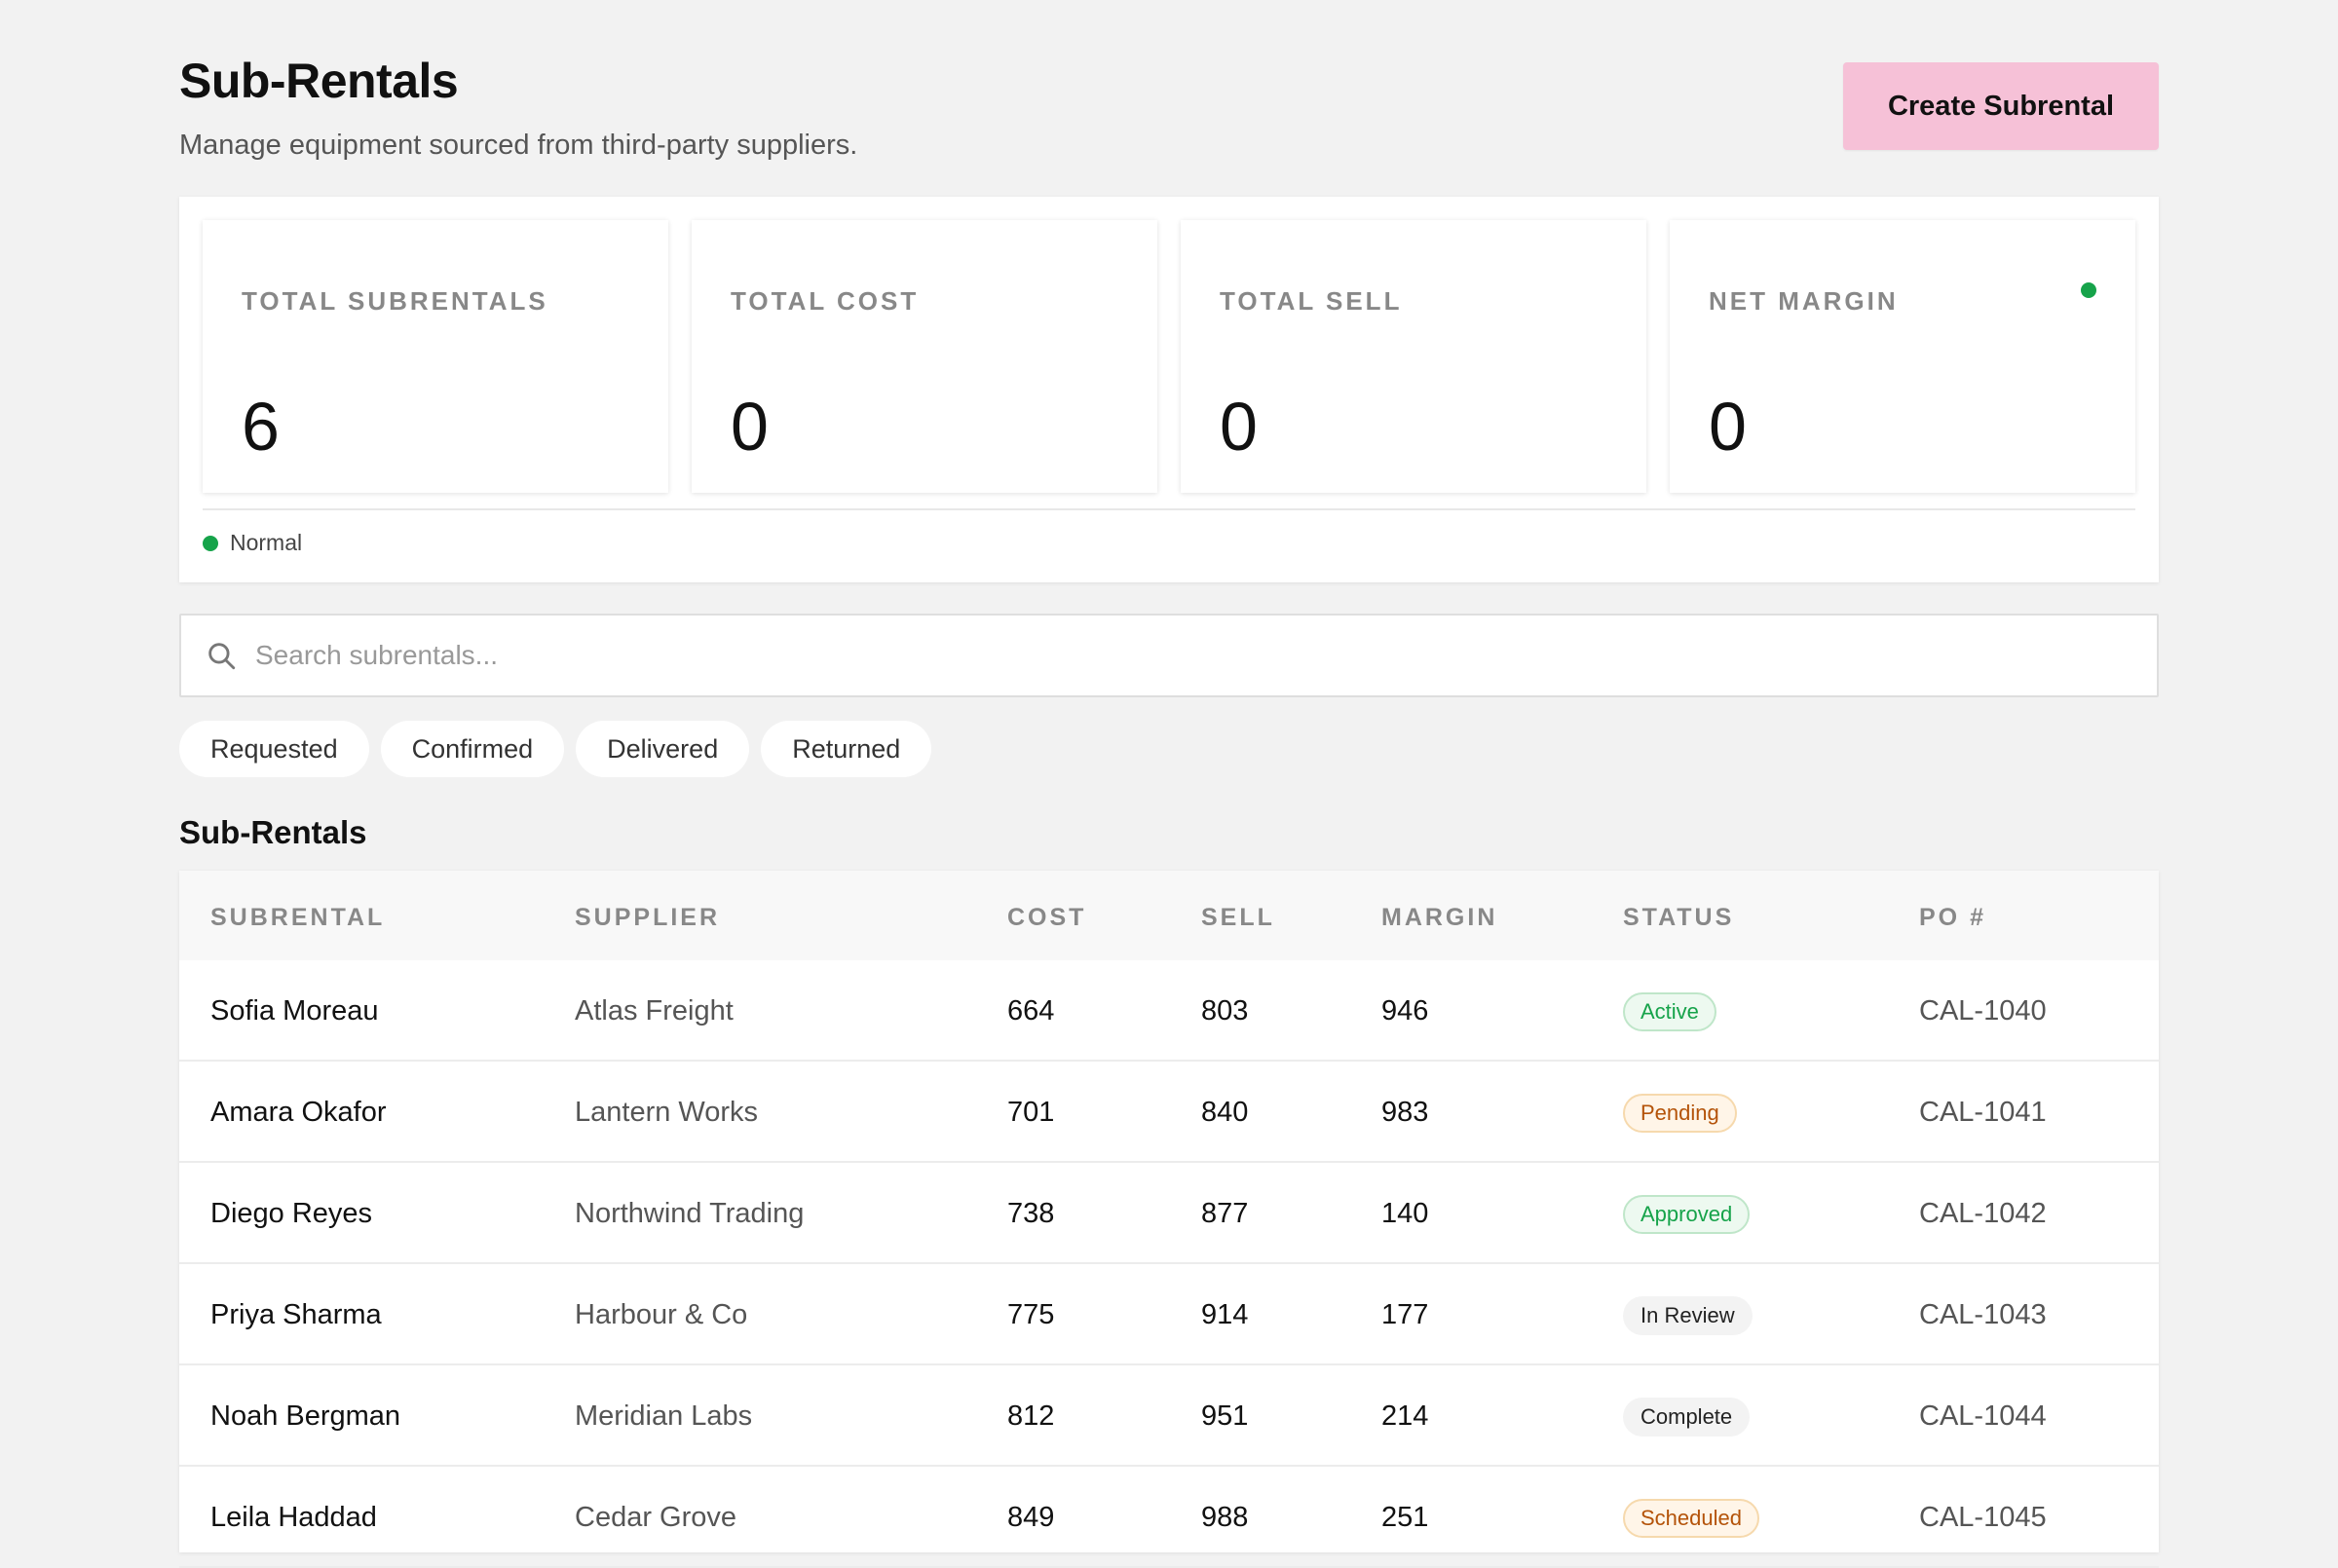 The width and height of the screenshot is (2338, 1568). What do you see at coordinates (1405, 1213) in the screenshot?
I see `cell-margin: 140` at bounding box center [1405, 1213].